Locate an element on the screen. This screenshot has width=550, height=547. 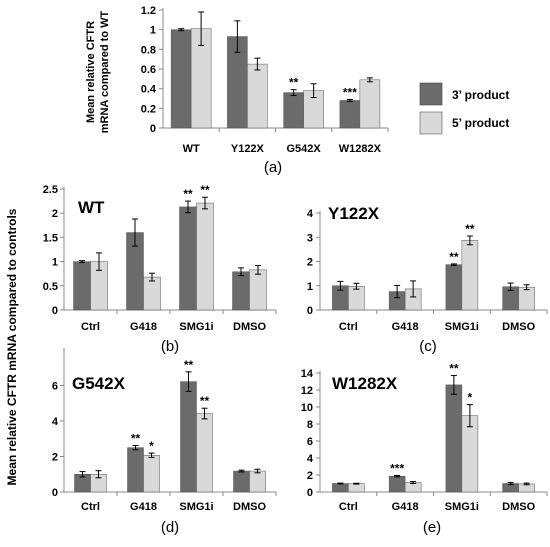
y-tick-label: 14 is located at coordinates (307, 374).